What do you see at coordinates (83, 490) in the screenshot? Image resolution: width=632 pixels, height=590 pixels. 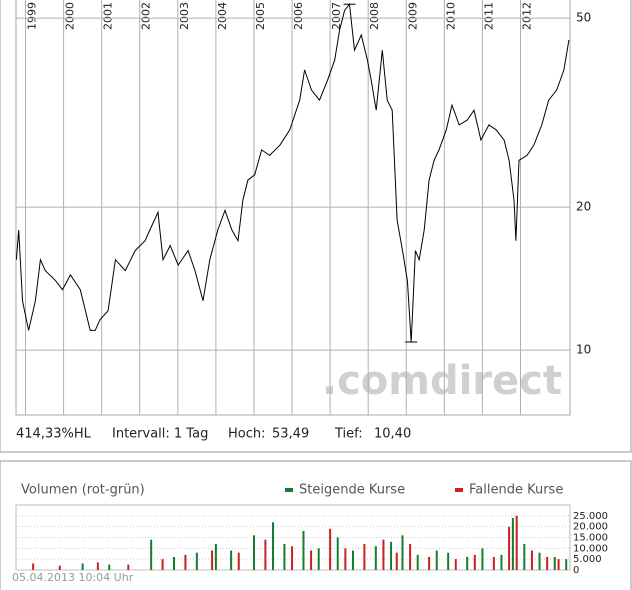 I see `chart-title: Volumen (rot-grün)` at bounding box center [83, 490].